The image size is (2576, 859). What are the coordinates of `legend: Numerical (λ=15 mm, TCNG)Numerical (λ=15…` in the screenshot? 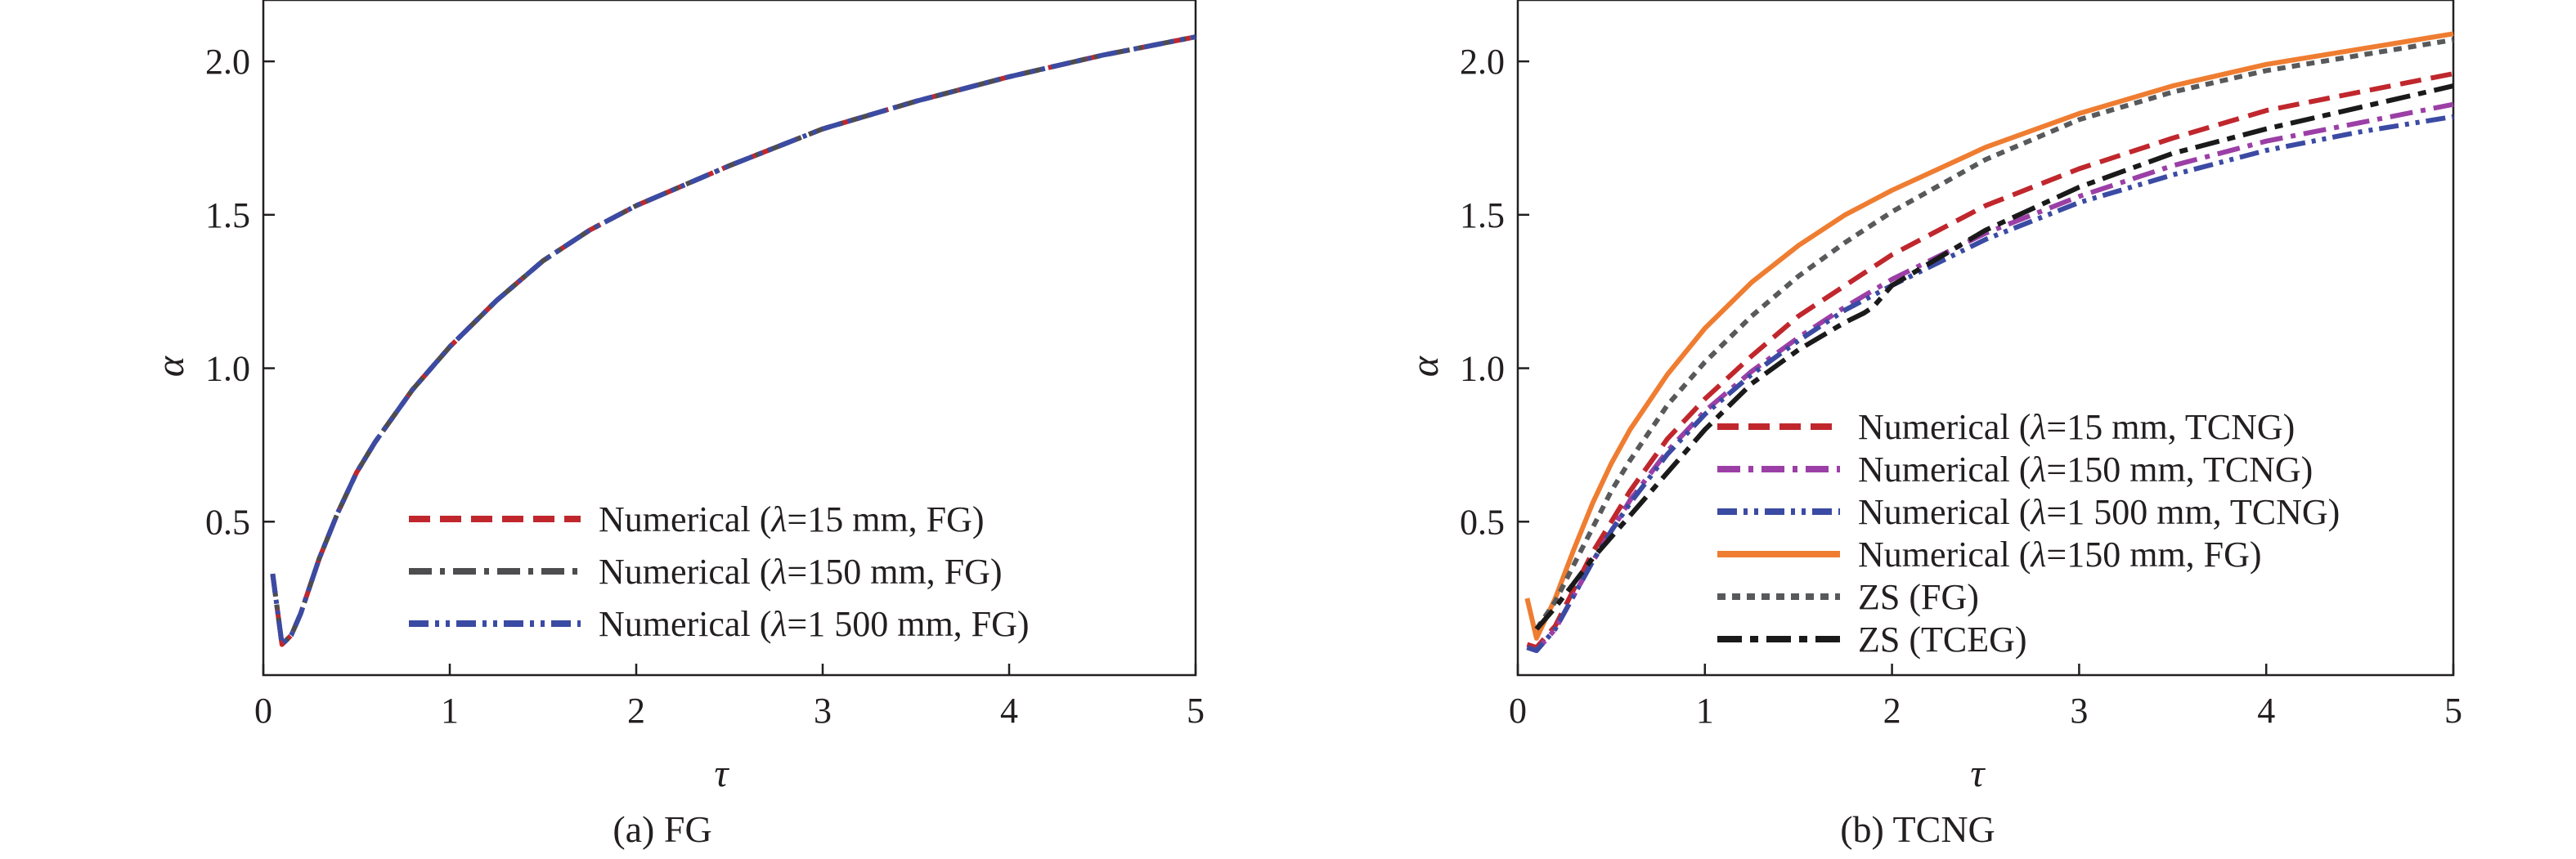 It's located at (2029, 533).